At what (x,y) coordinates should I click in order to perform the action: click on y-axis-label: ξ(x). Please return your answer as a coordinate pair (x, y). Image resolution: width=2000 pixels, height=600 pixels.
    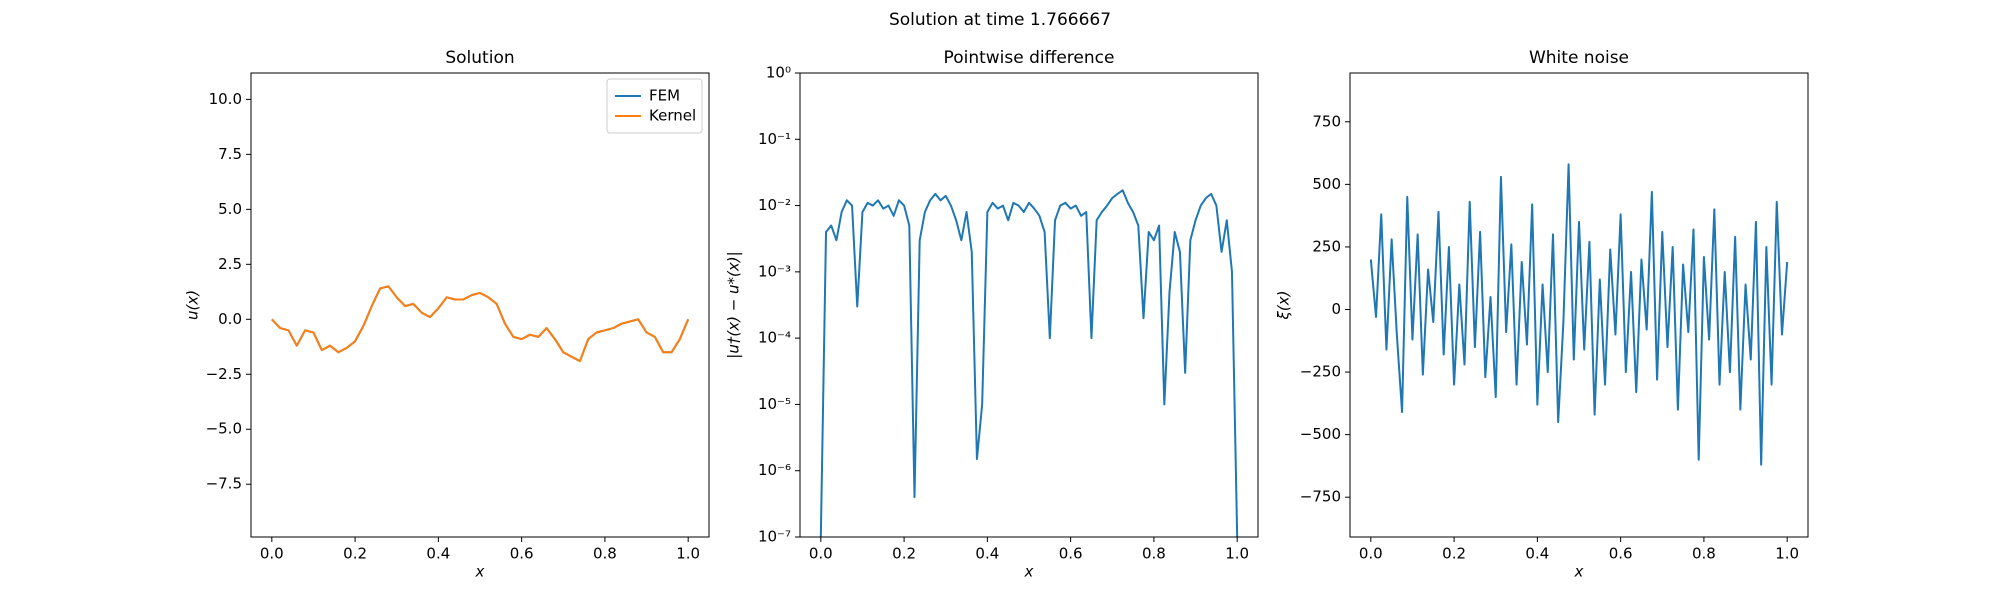
    Looking at the image, I should click on (1284, 306).